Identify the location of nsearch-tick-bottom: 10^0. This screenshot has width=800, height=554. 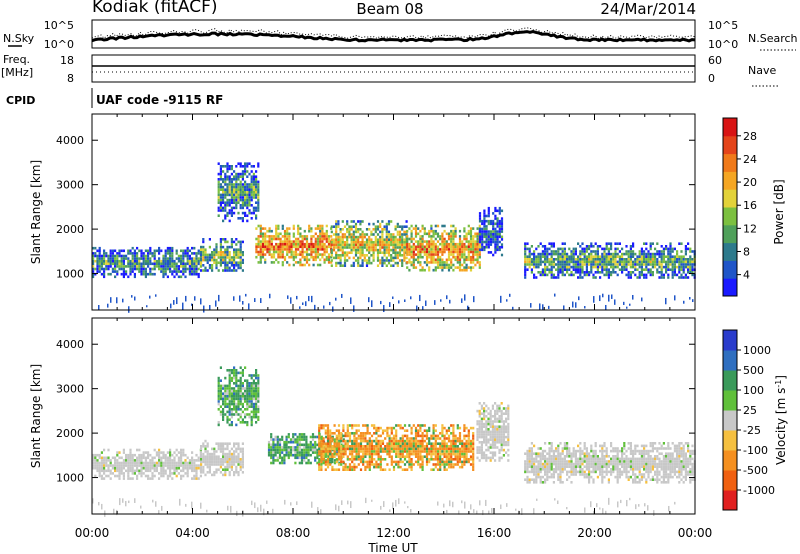
(723, 44).